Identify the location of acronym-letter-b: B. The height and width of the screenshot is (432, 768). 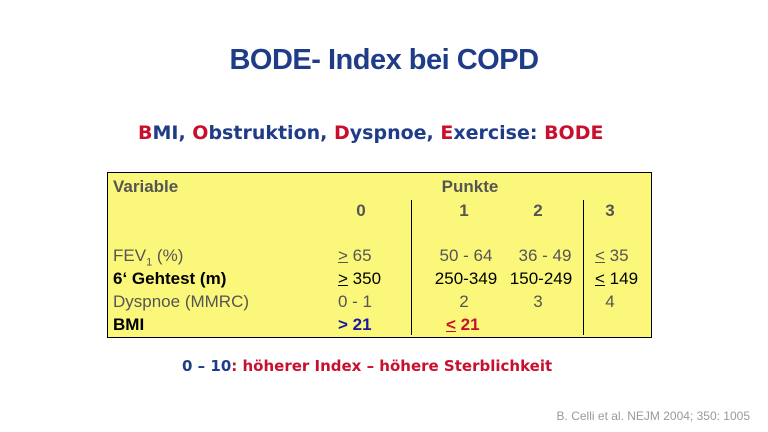
(145, 133).